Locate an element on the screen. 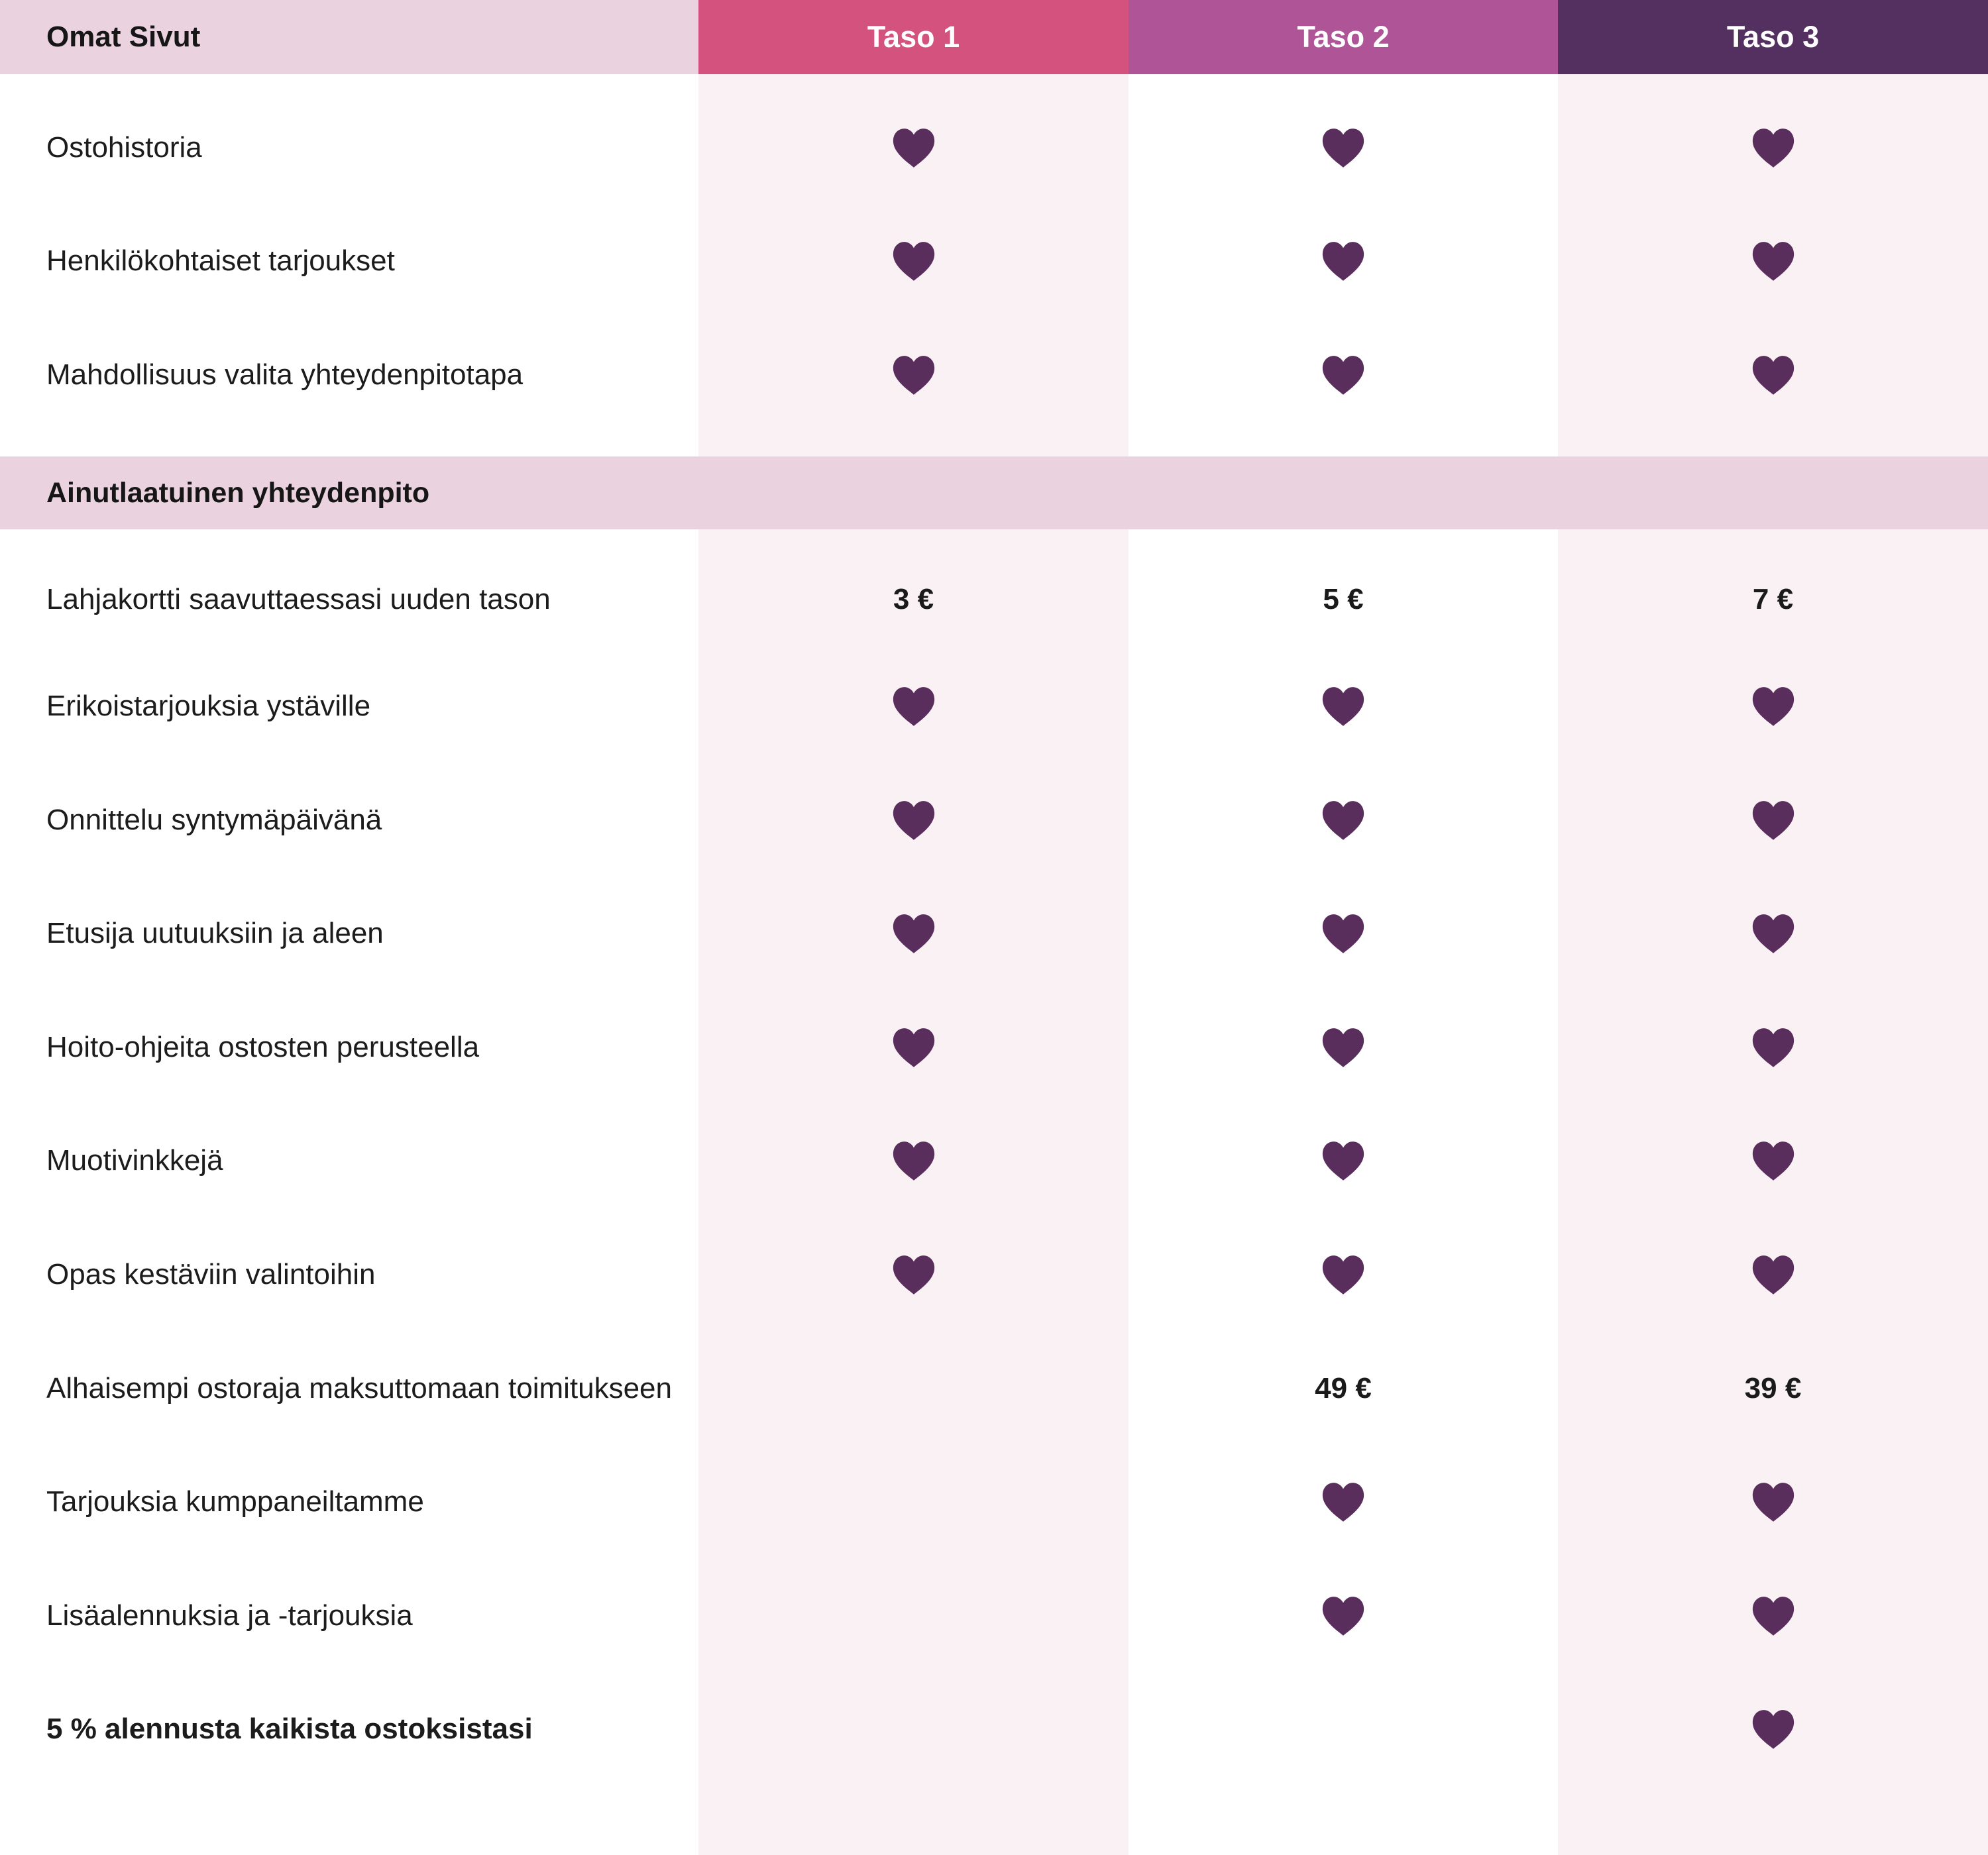 Image resolution: width=1988 pixels, height=1855 pixels. table-header: Omat Sivut Taso 1 Taso 2 Taso 3 is located at coordinates (994, 37).